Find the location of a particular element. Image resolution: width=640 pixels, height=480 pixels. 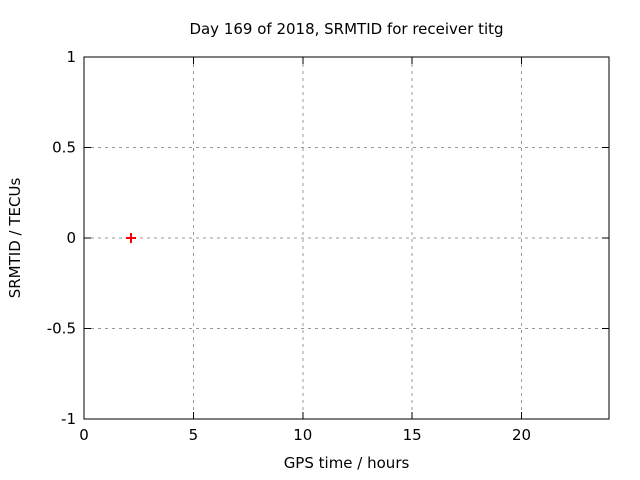

data-points is located at coordinates (131, 238).